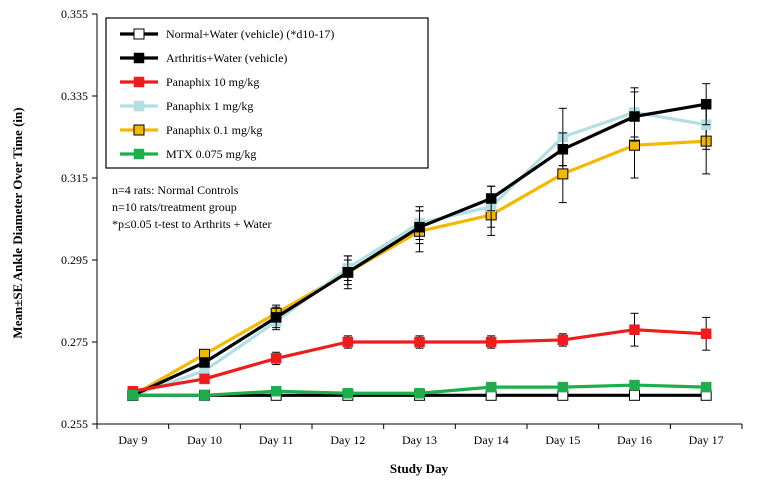 Image resolution: width=762 pixels, height=485 pixels. Describe the element at coordinates (74, 424) in the screenshot. I see `y-tick-label: 0.255` at that location.